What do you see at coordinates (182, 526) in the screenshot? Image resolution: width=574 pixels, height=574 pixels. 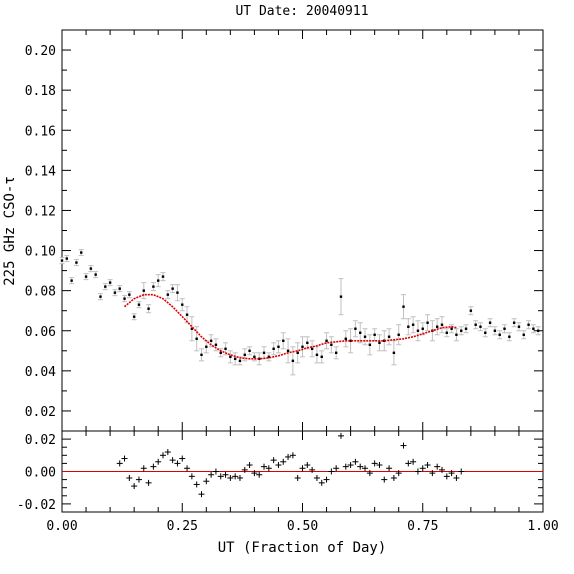 I see `x-tick-label: 0.25` at bounding box center [182, 526].